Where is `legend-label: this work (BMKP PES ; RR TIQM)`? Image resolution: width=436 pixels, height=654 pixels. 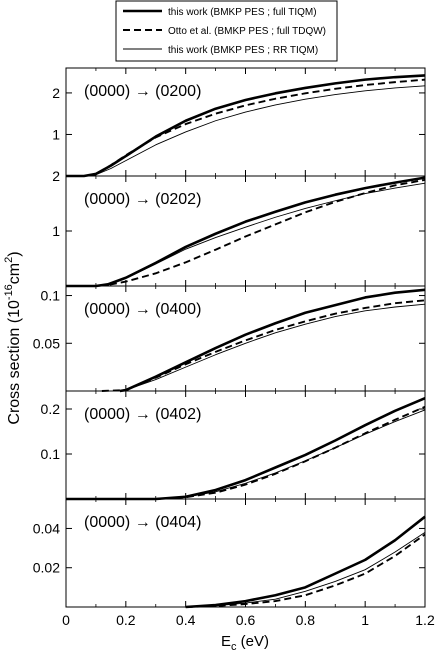
legend-label: this work (BMKP PES ; RR TIQM) is located at coordinates (243, 50).